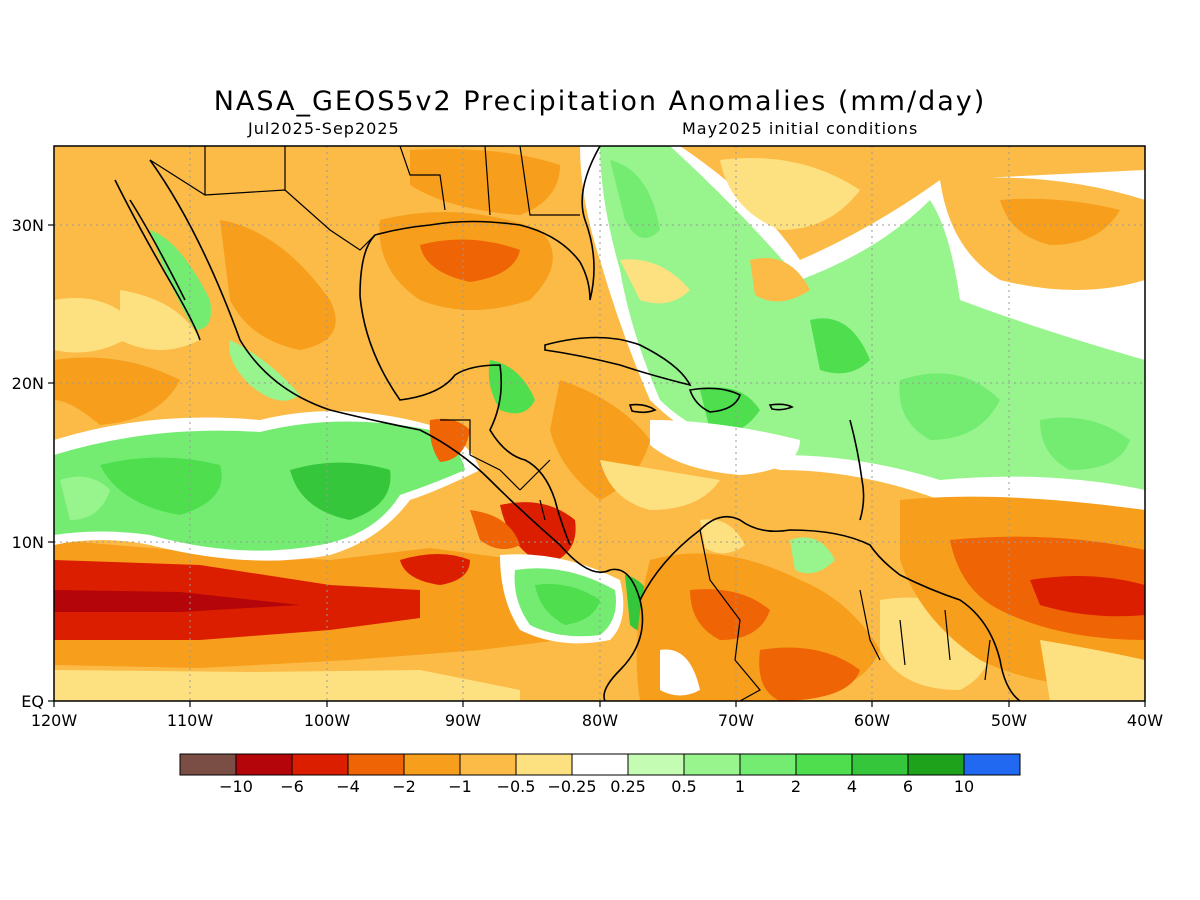 Image resolution: width=1200 pixels, height=900 pixels. I want to click on colorbar: −10 −6 −4 −2 −1 −0.5 −0.25 0.25 0.5 1 2 4 6 10, so click(600, 774).